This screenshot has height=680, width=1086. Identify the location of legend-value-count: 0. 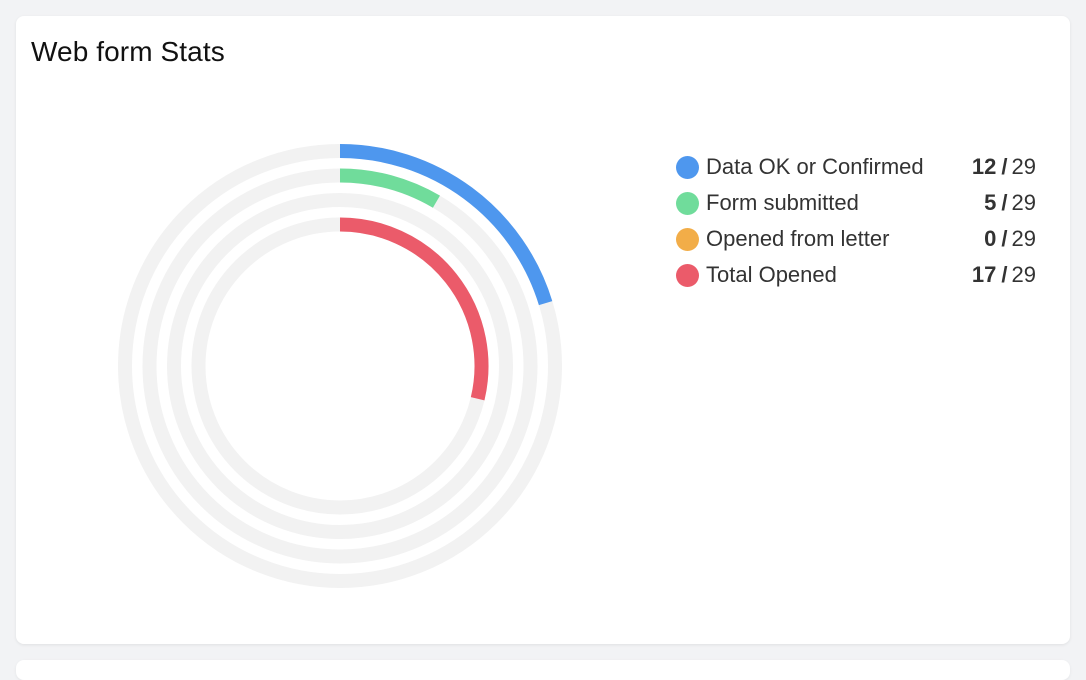
(990, 238).